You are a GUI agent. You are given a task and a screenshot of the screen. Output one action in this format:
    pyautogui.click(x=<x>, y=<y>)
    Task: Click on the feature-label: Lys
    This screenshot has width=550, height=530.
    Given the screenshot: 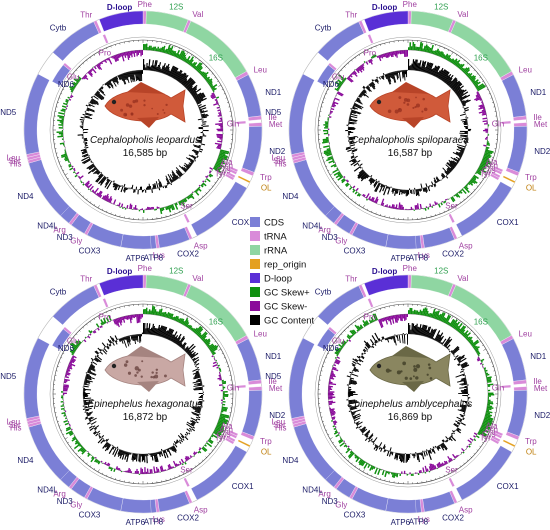 What is the action you would take?
    pyautogui.click(x=424, y=255)
    